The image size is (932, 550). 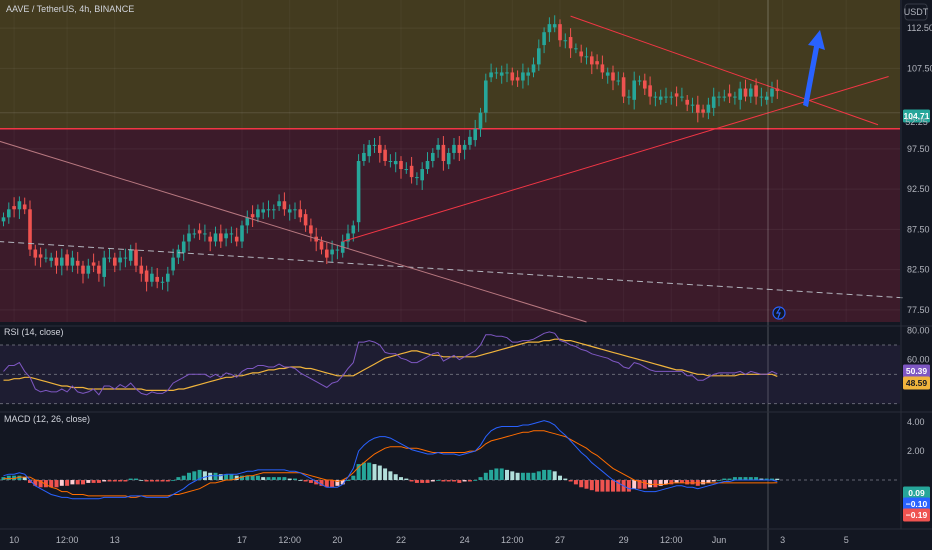 I want to click on dashed-trend-line, so click(x=452, y=270).